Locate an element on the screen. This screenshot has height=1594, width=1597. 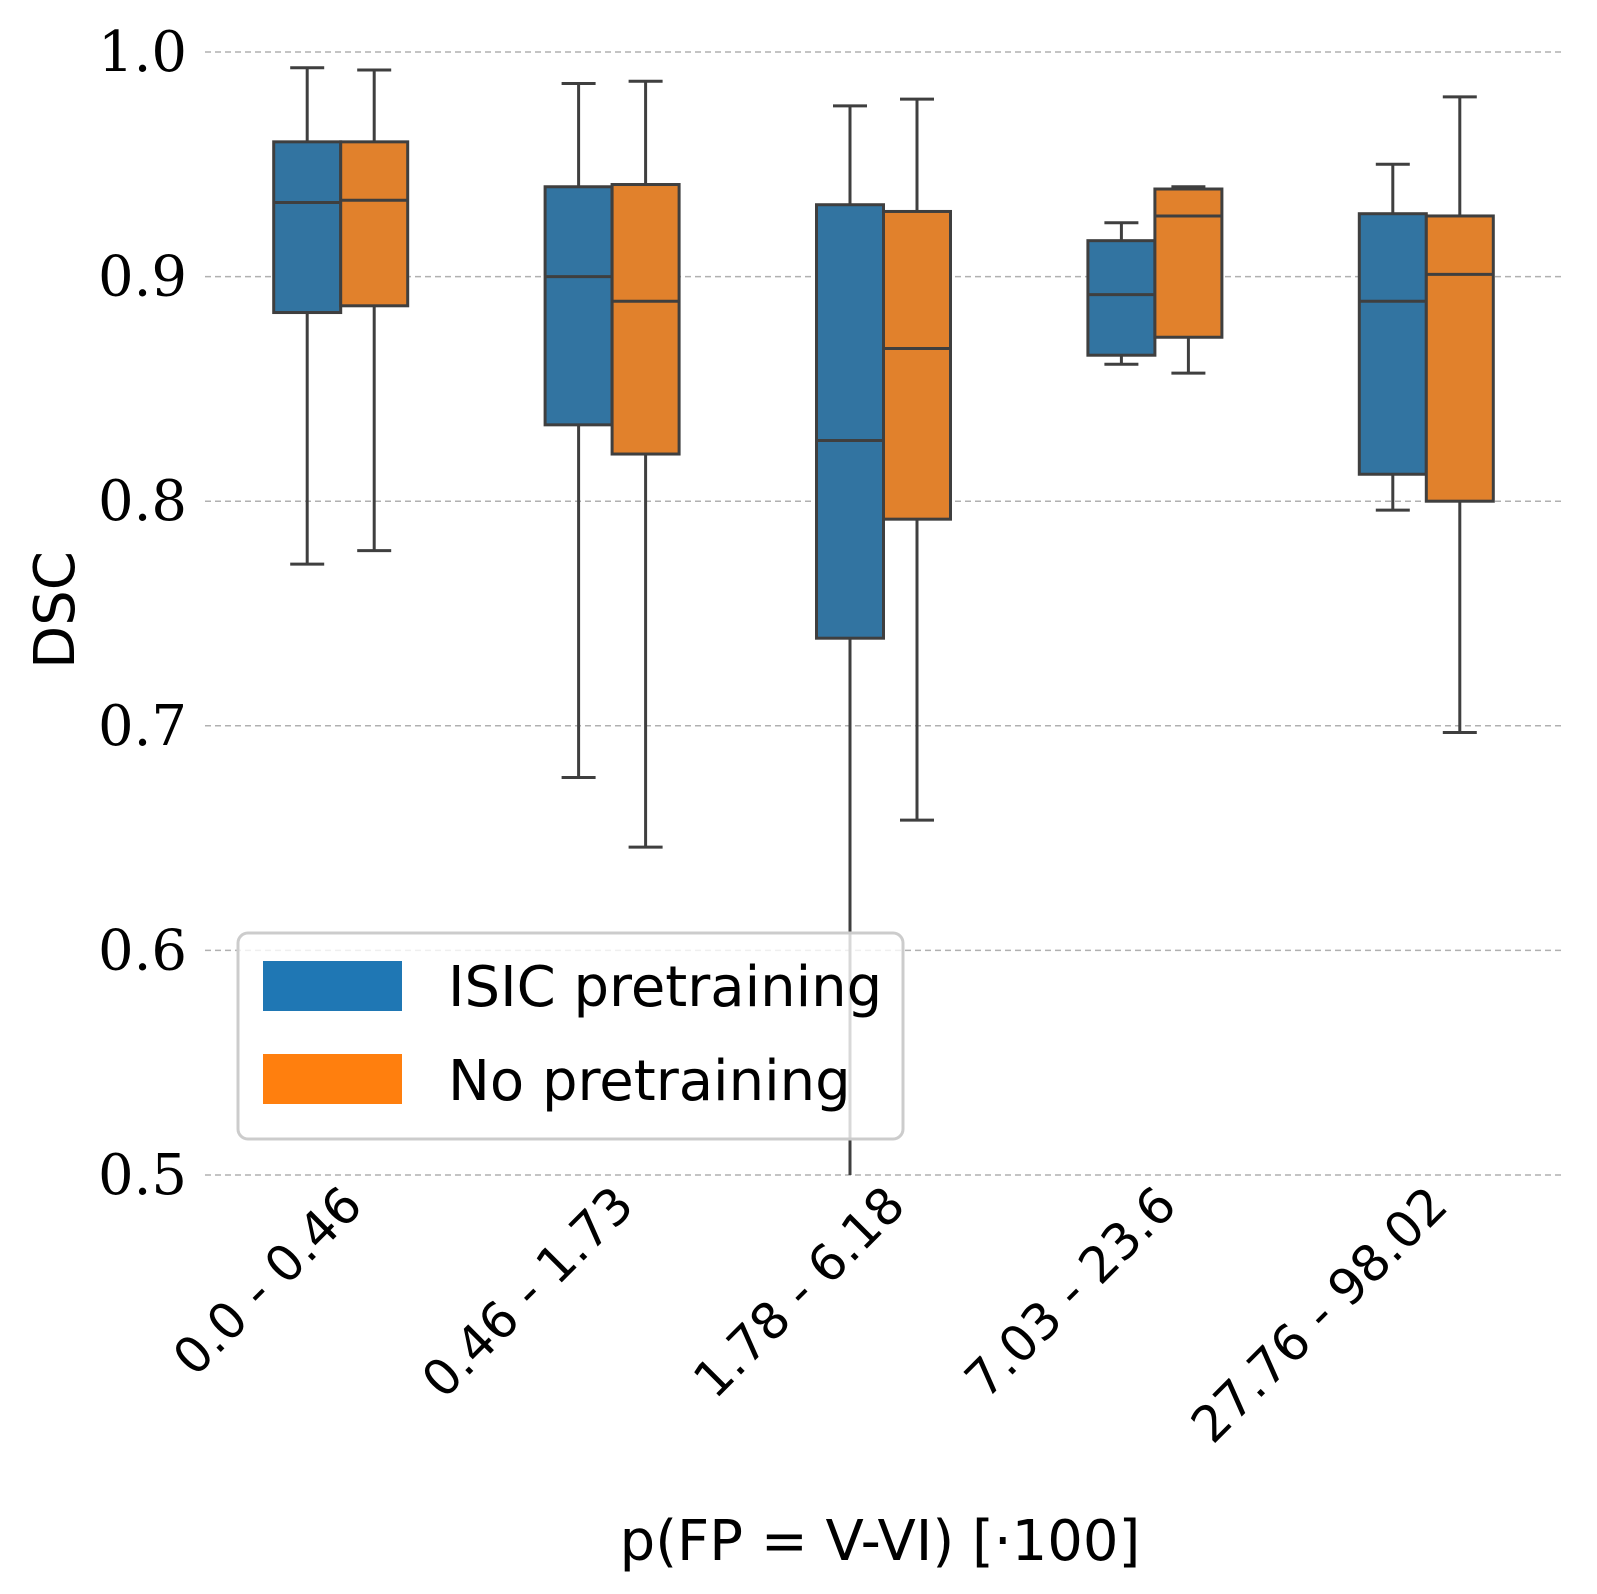
y-axis-ticks: 0.5 0.6 0.7 0.8 0.9 1.0 is located at coordinates (142, 614).